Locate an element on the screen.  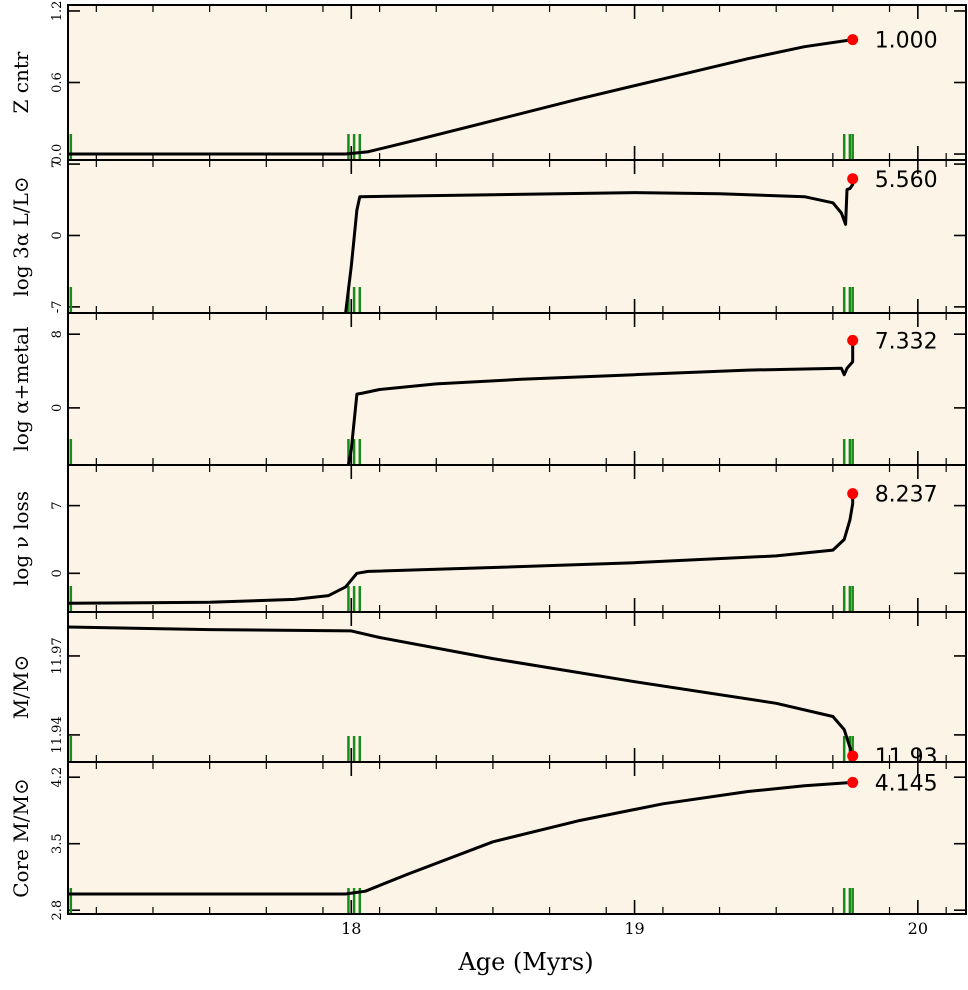
endpoint-value-label: 5.560 is located at coordinates (906, 180).